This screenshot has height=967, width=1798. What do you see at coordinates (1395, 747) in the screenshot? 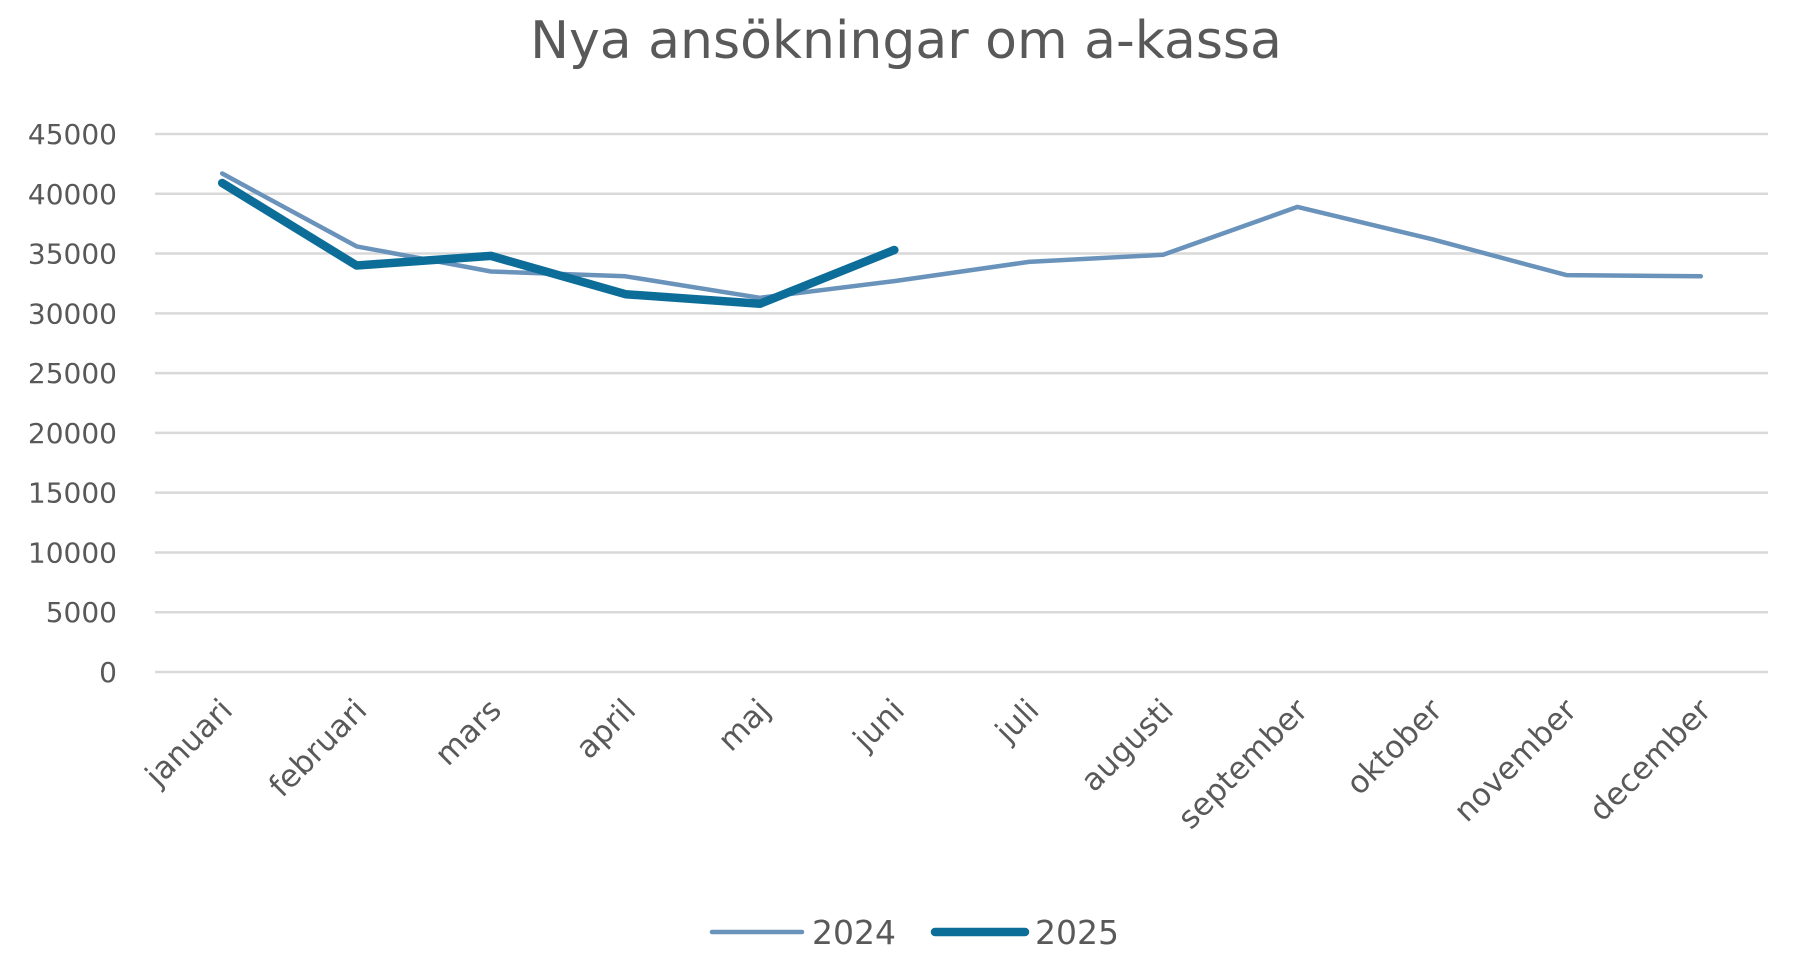
I see `x-tick-label: oktober` at bounding box center [1395, 747].